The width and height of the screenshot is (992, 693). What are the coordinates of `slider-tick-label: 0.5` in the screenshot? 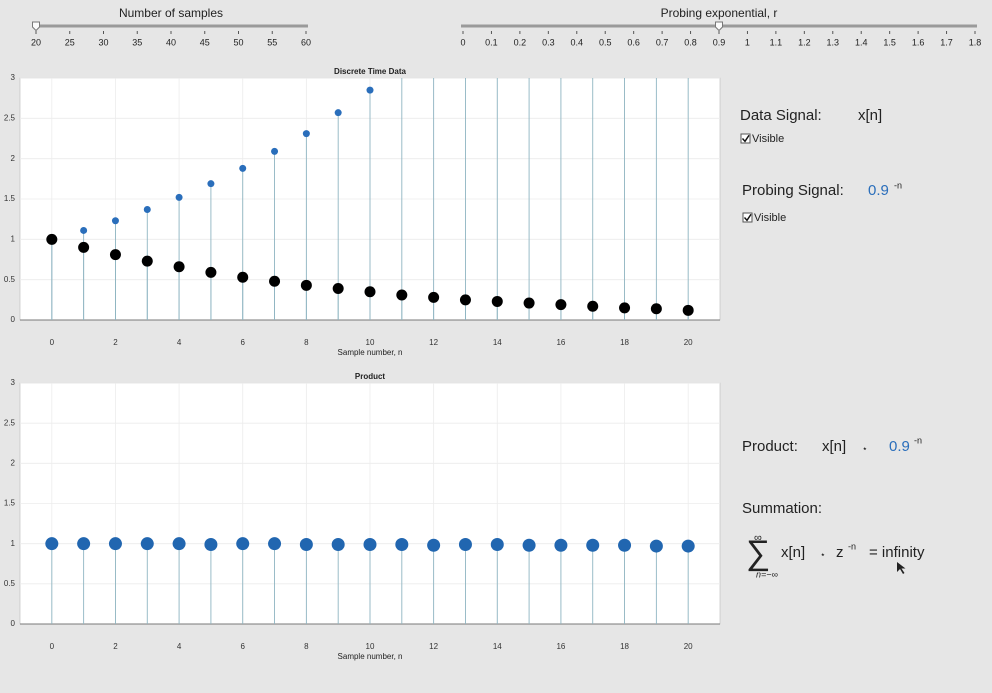 It's located at (605, 42).